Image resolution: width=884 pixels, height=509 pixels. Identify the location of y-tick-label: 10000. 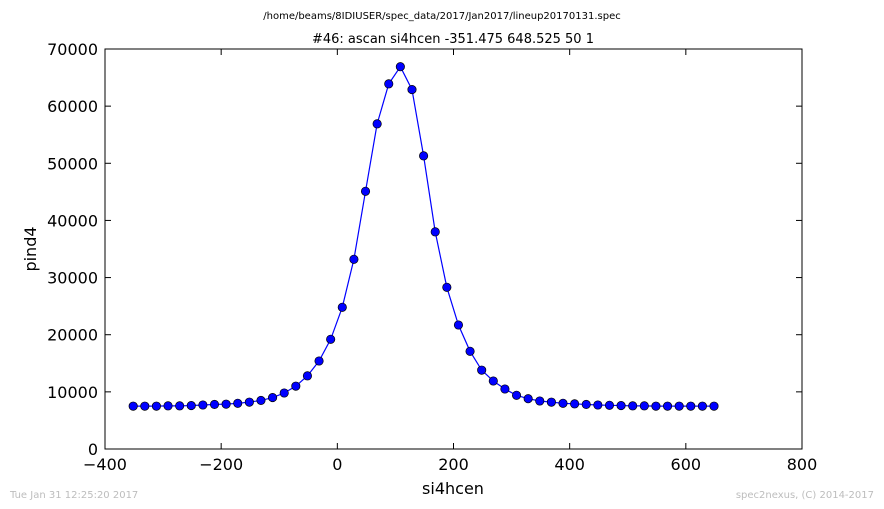
(72, 392).